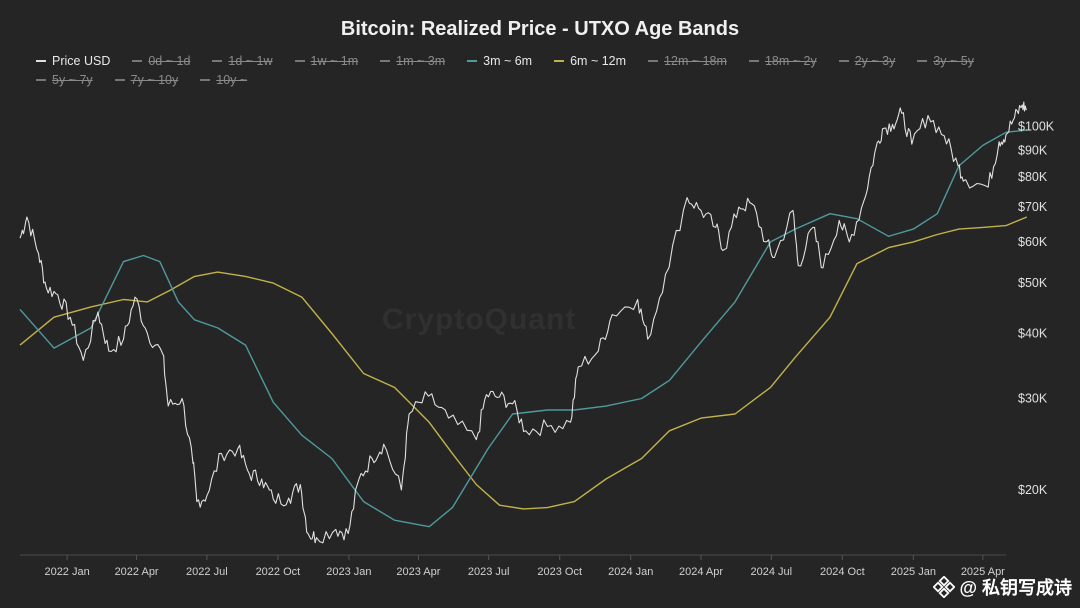  I want to click on legend-label: 12m ~ 18m, so click(695, 61).